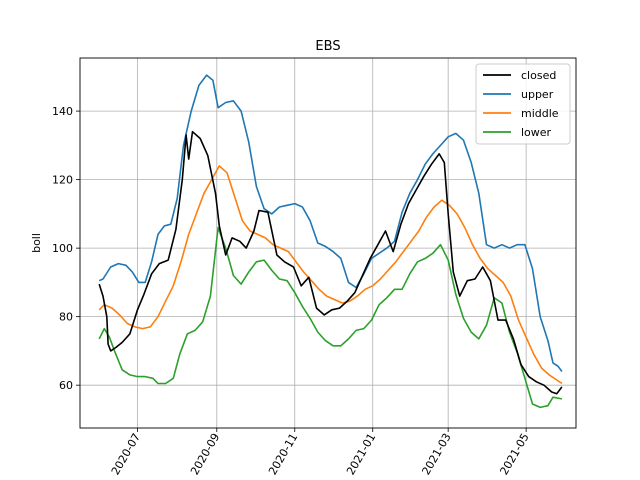  I want to click on legend-label-closed: closed, so click(538, 75).